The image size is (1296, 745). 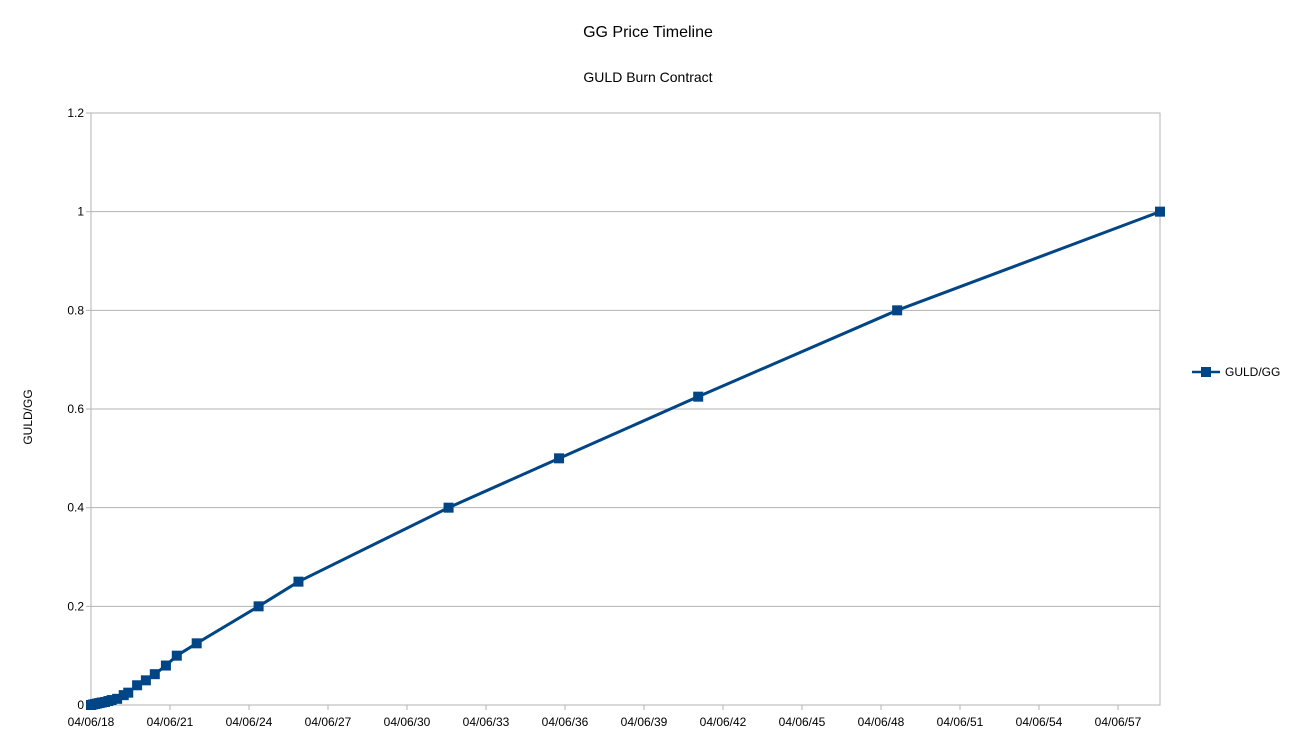 I want to click on x-tick-label: 04/06/48, so click(x=881, y=722).